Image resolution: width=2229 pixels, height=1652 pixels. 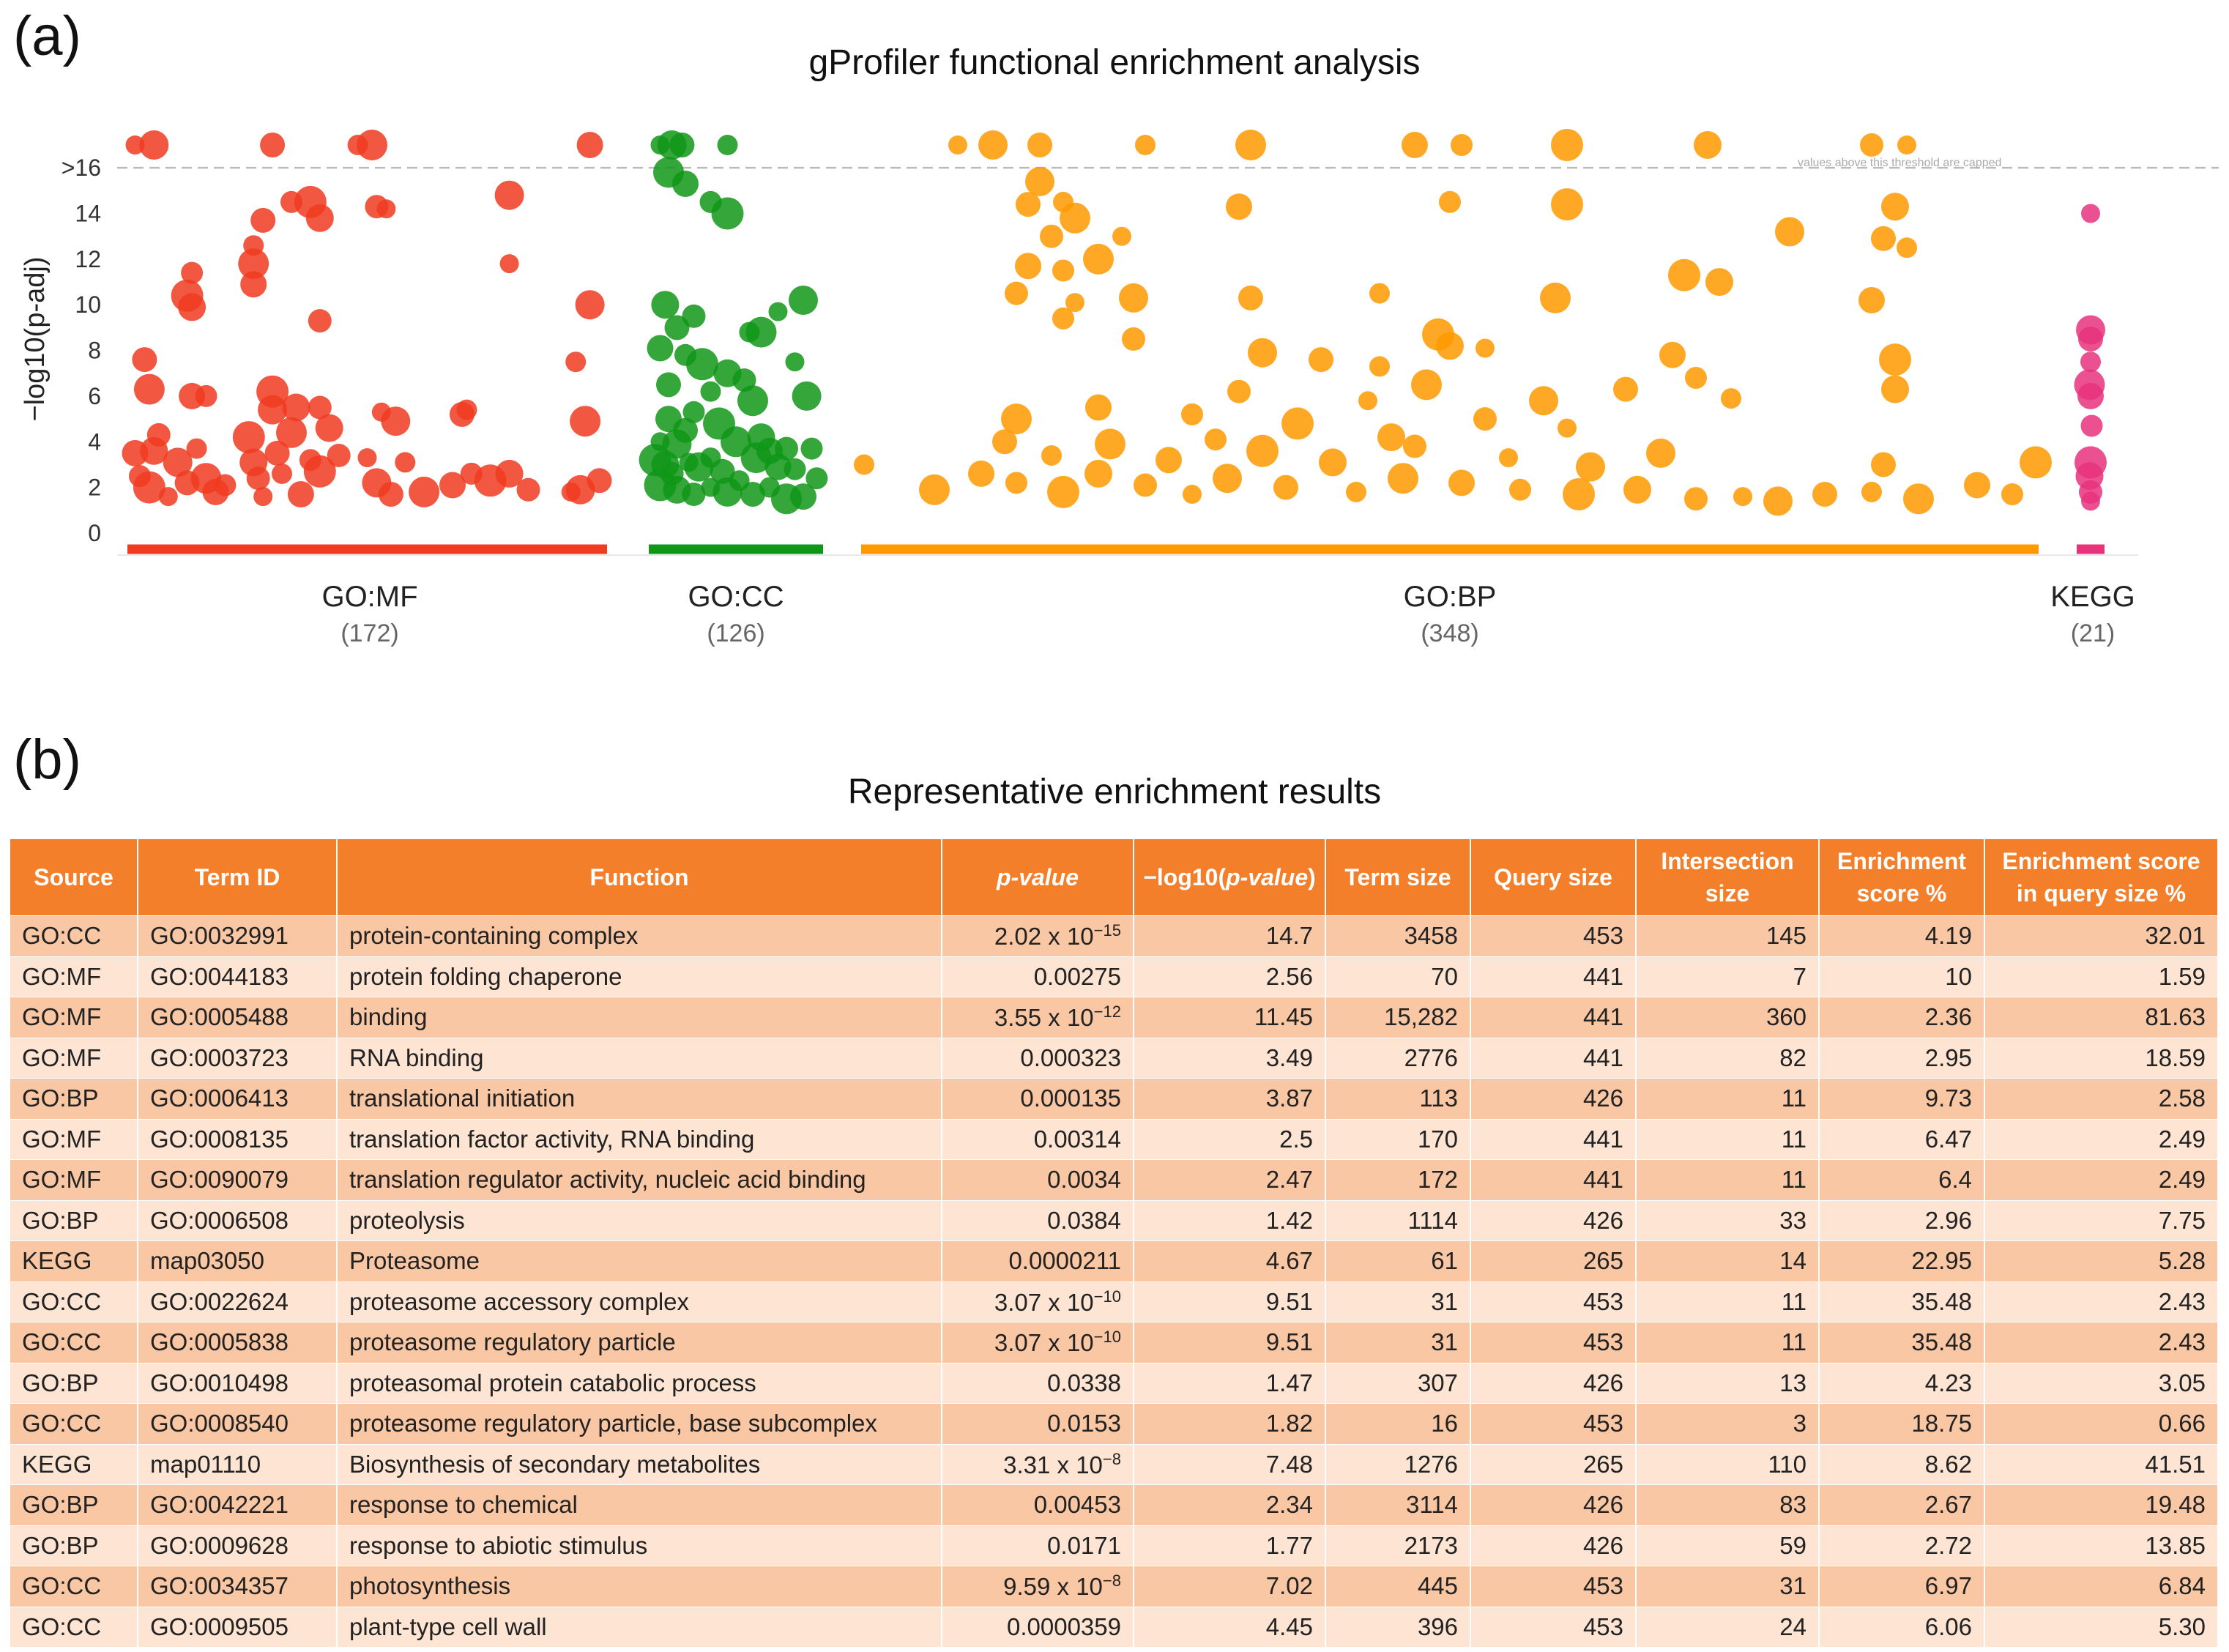 What do you see at coordinates (74, 1343) in the screenshot?
I see `table-cell: GO:CC` at bounding box center [74, 1343].